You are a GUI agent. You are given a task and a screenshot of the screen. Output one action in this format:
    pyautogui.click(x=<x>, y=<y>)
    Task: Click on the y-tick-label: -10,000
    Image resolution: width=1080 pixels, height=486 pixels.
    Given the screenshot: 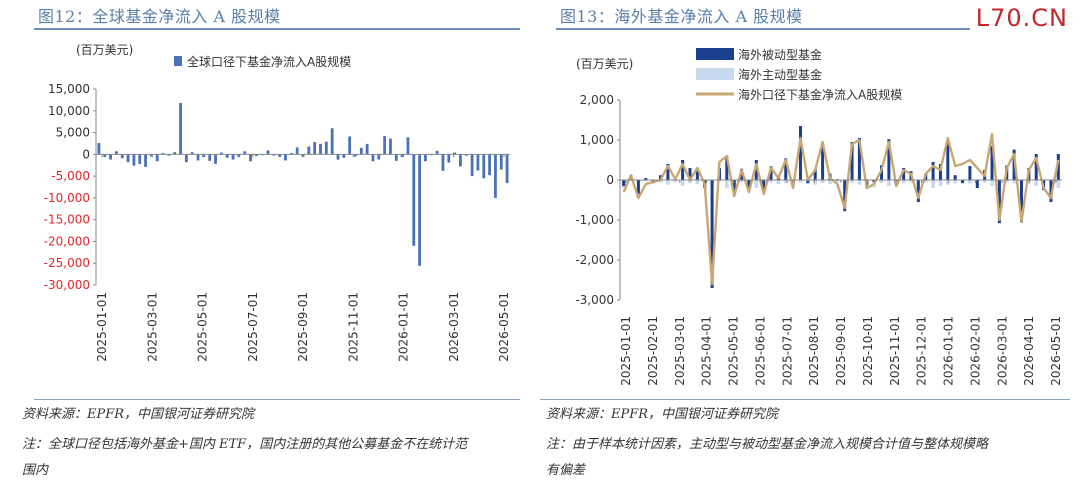 What is the action you would take?
    pyautogui.click(x=67, y=198)
    